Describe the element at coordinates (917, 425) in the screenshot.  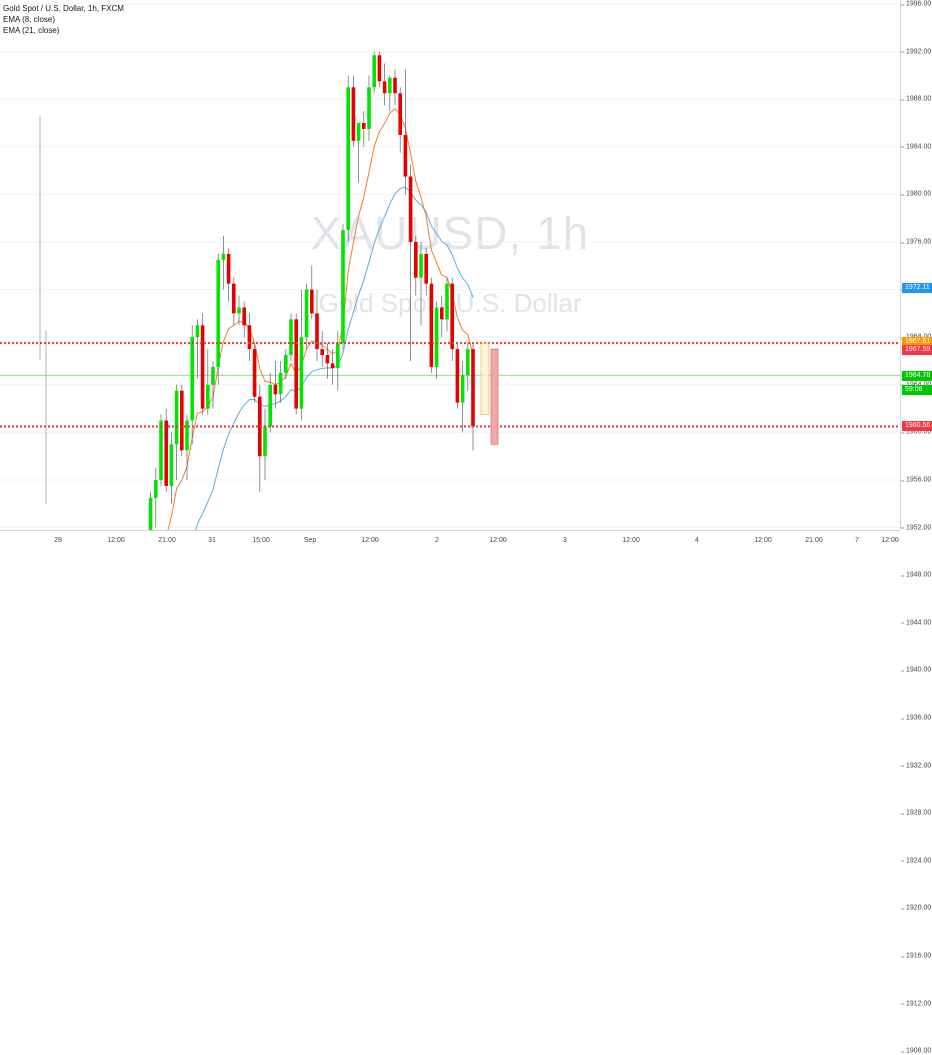
I see `price-tag: 1960.56` at that location.